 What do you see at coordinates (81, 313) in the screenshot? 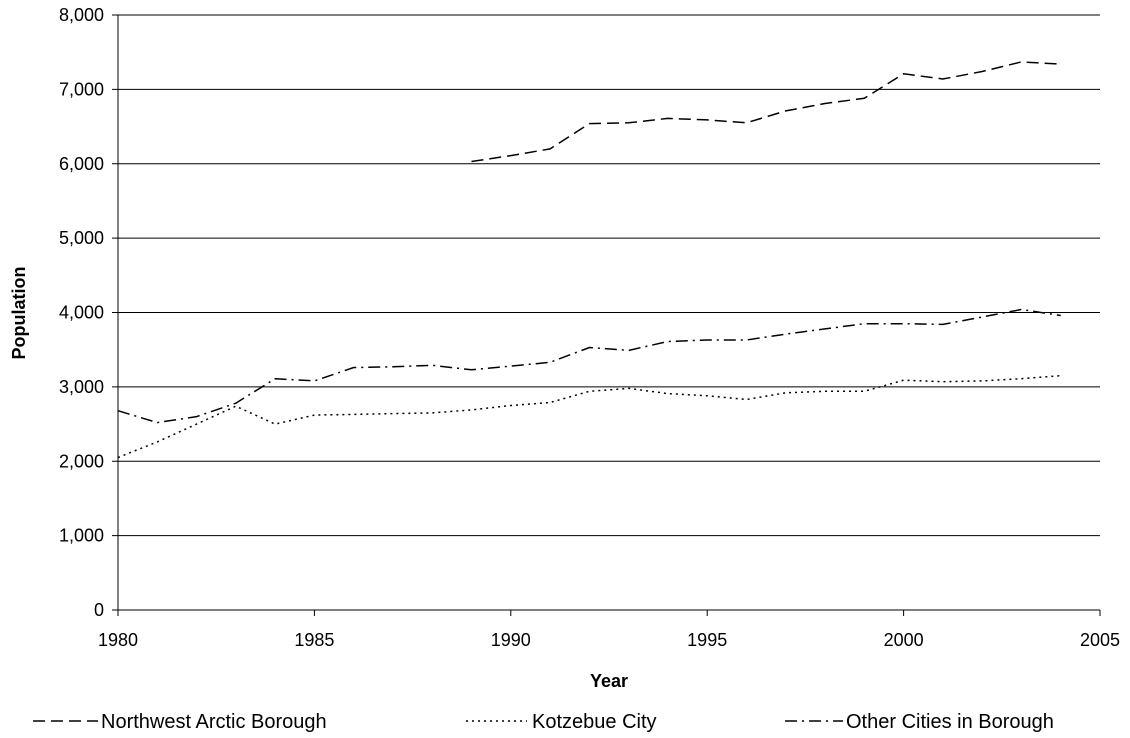
I see `y-tick-label: 4,000` at bounding box center [81, 313].